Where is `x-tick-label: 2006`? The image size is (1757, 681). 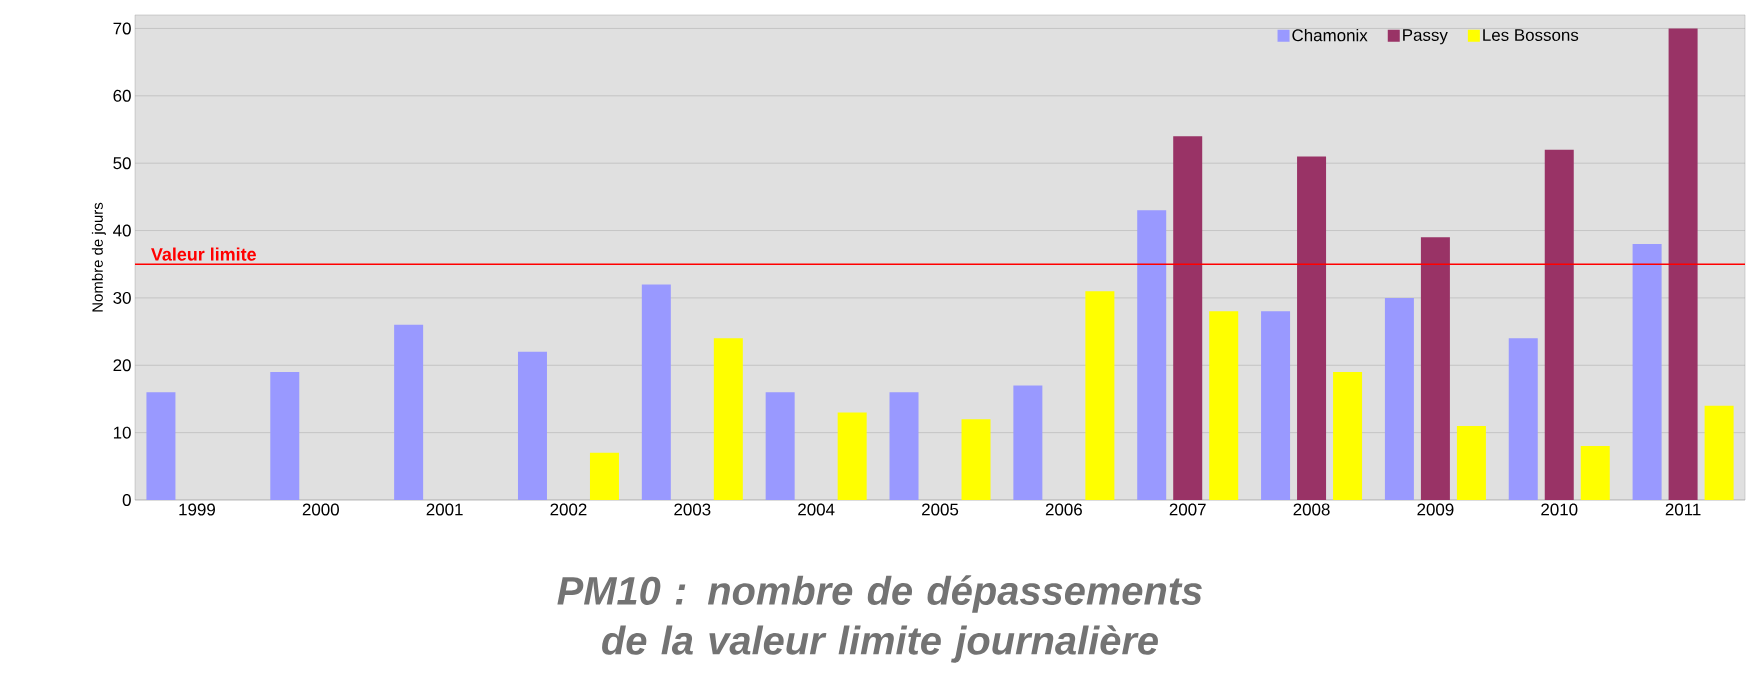 x-tick-label: 2006 is located at coordinates (1063, 509).